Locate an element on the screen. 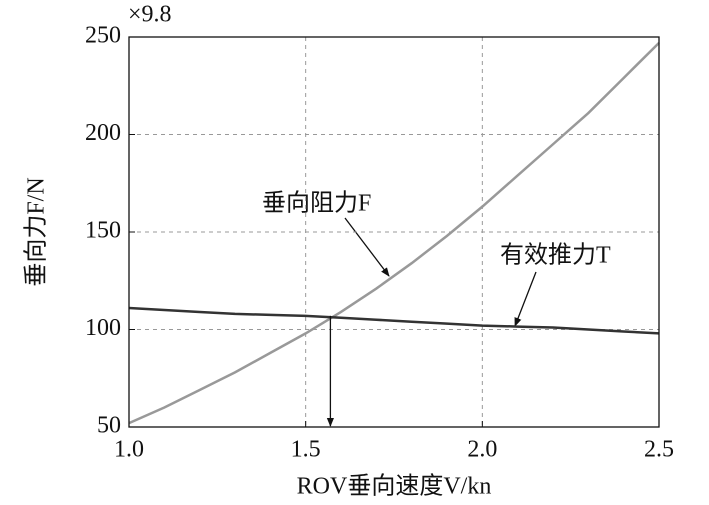 This screenshot has height=505, width=709. x-tick-label: 2.0 is located at coordinates (482, 450).